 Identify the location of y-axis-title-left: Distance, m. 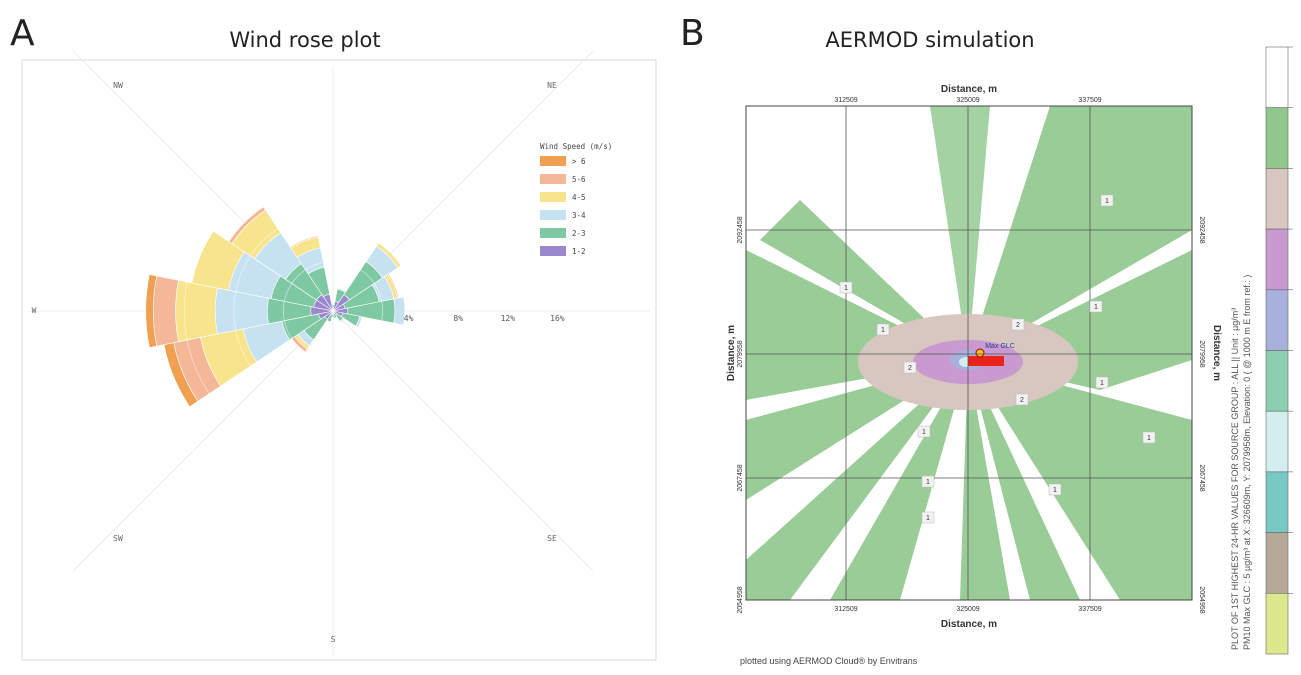
(731, 353).